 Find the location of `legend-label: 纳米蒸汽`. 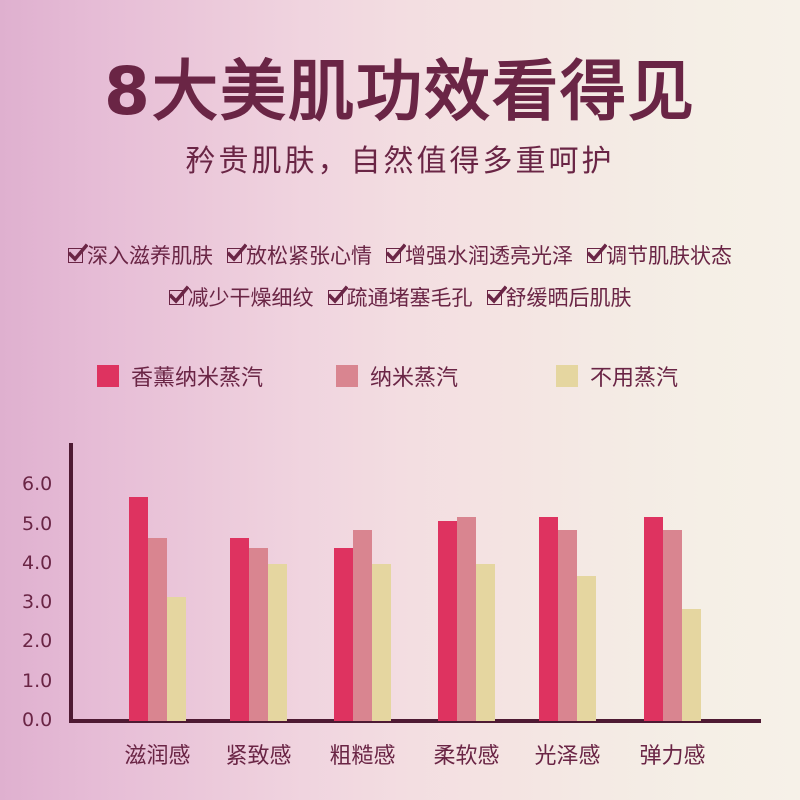

legend-label: 纳米蒸汽 is located at coordinates (414, 378).